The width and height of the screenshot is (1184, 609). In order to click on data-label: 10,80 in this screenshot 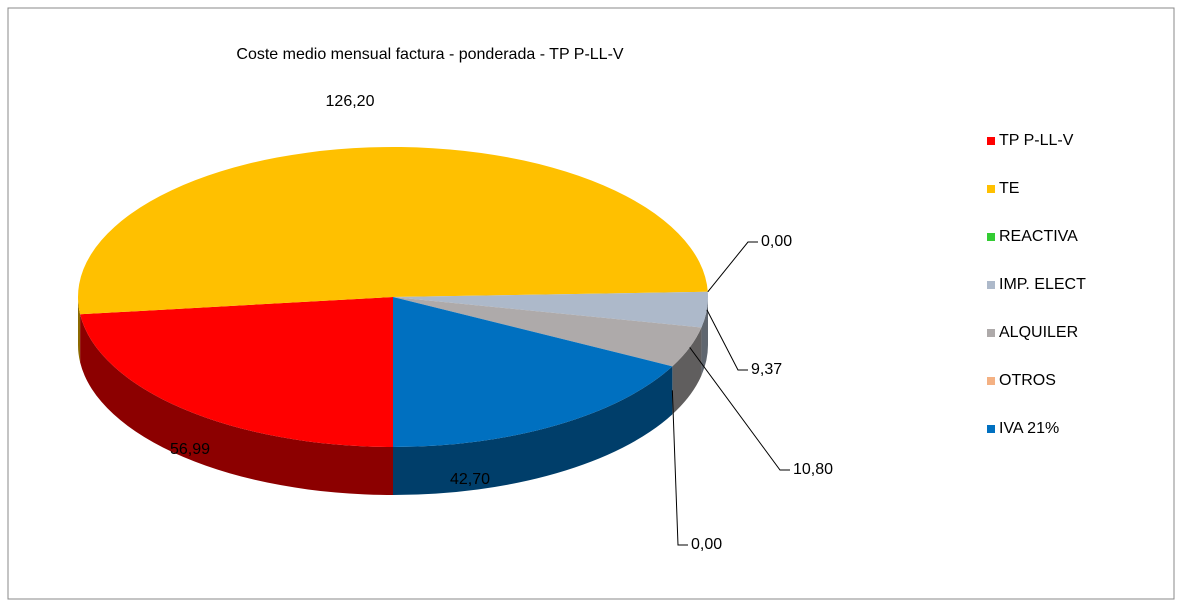, I will do `click(813, 469)`.